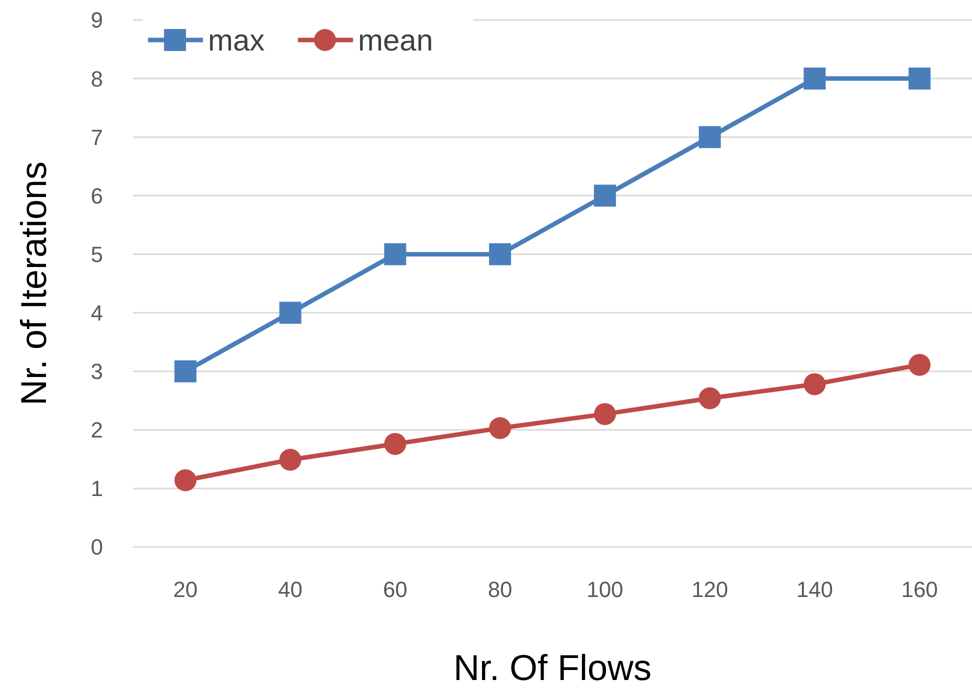 The width and height of the screenshot is (972, 690). What do you see at coordinates (96, 20) in the screenshot?
I see `y-tick-label: 9` at bounding box center [96, 20].